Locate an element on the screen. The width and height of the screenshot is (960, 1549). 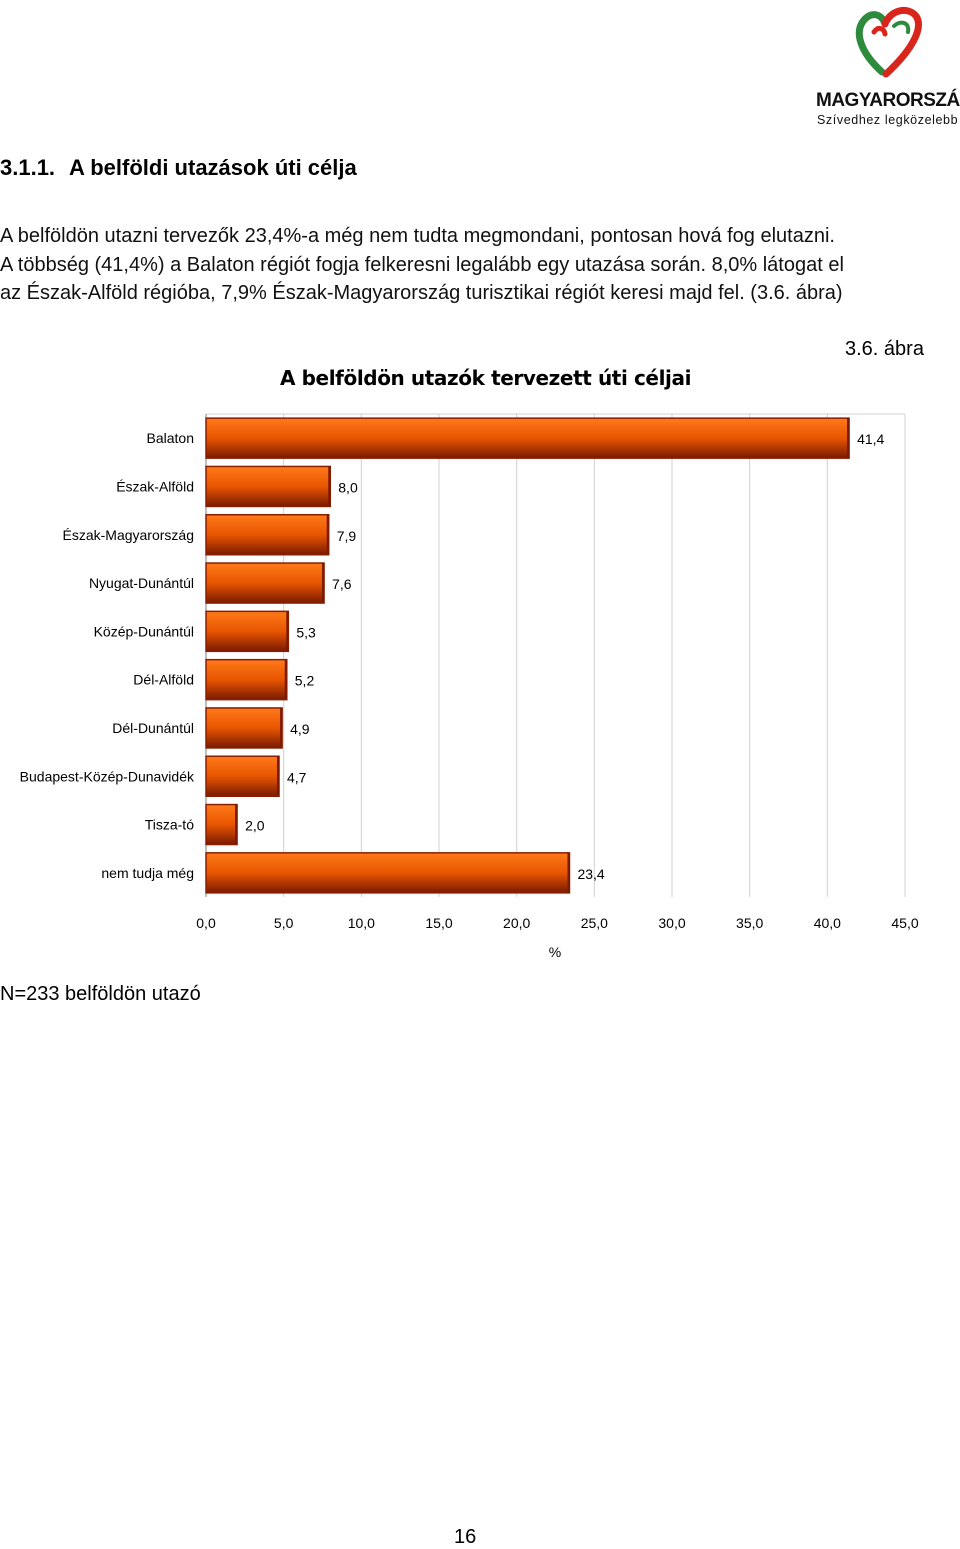
section-number: 3.1.1. is located at coordinates (28, 167).